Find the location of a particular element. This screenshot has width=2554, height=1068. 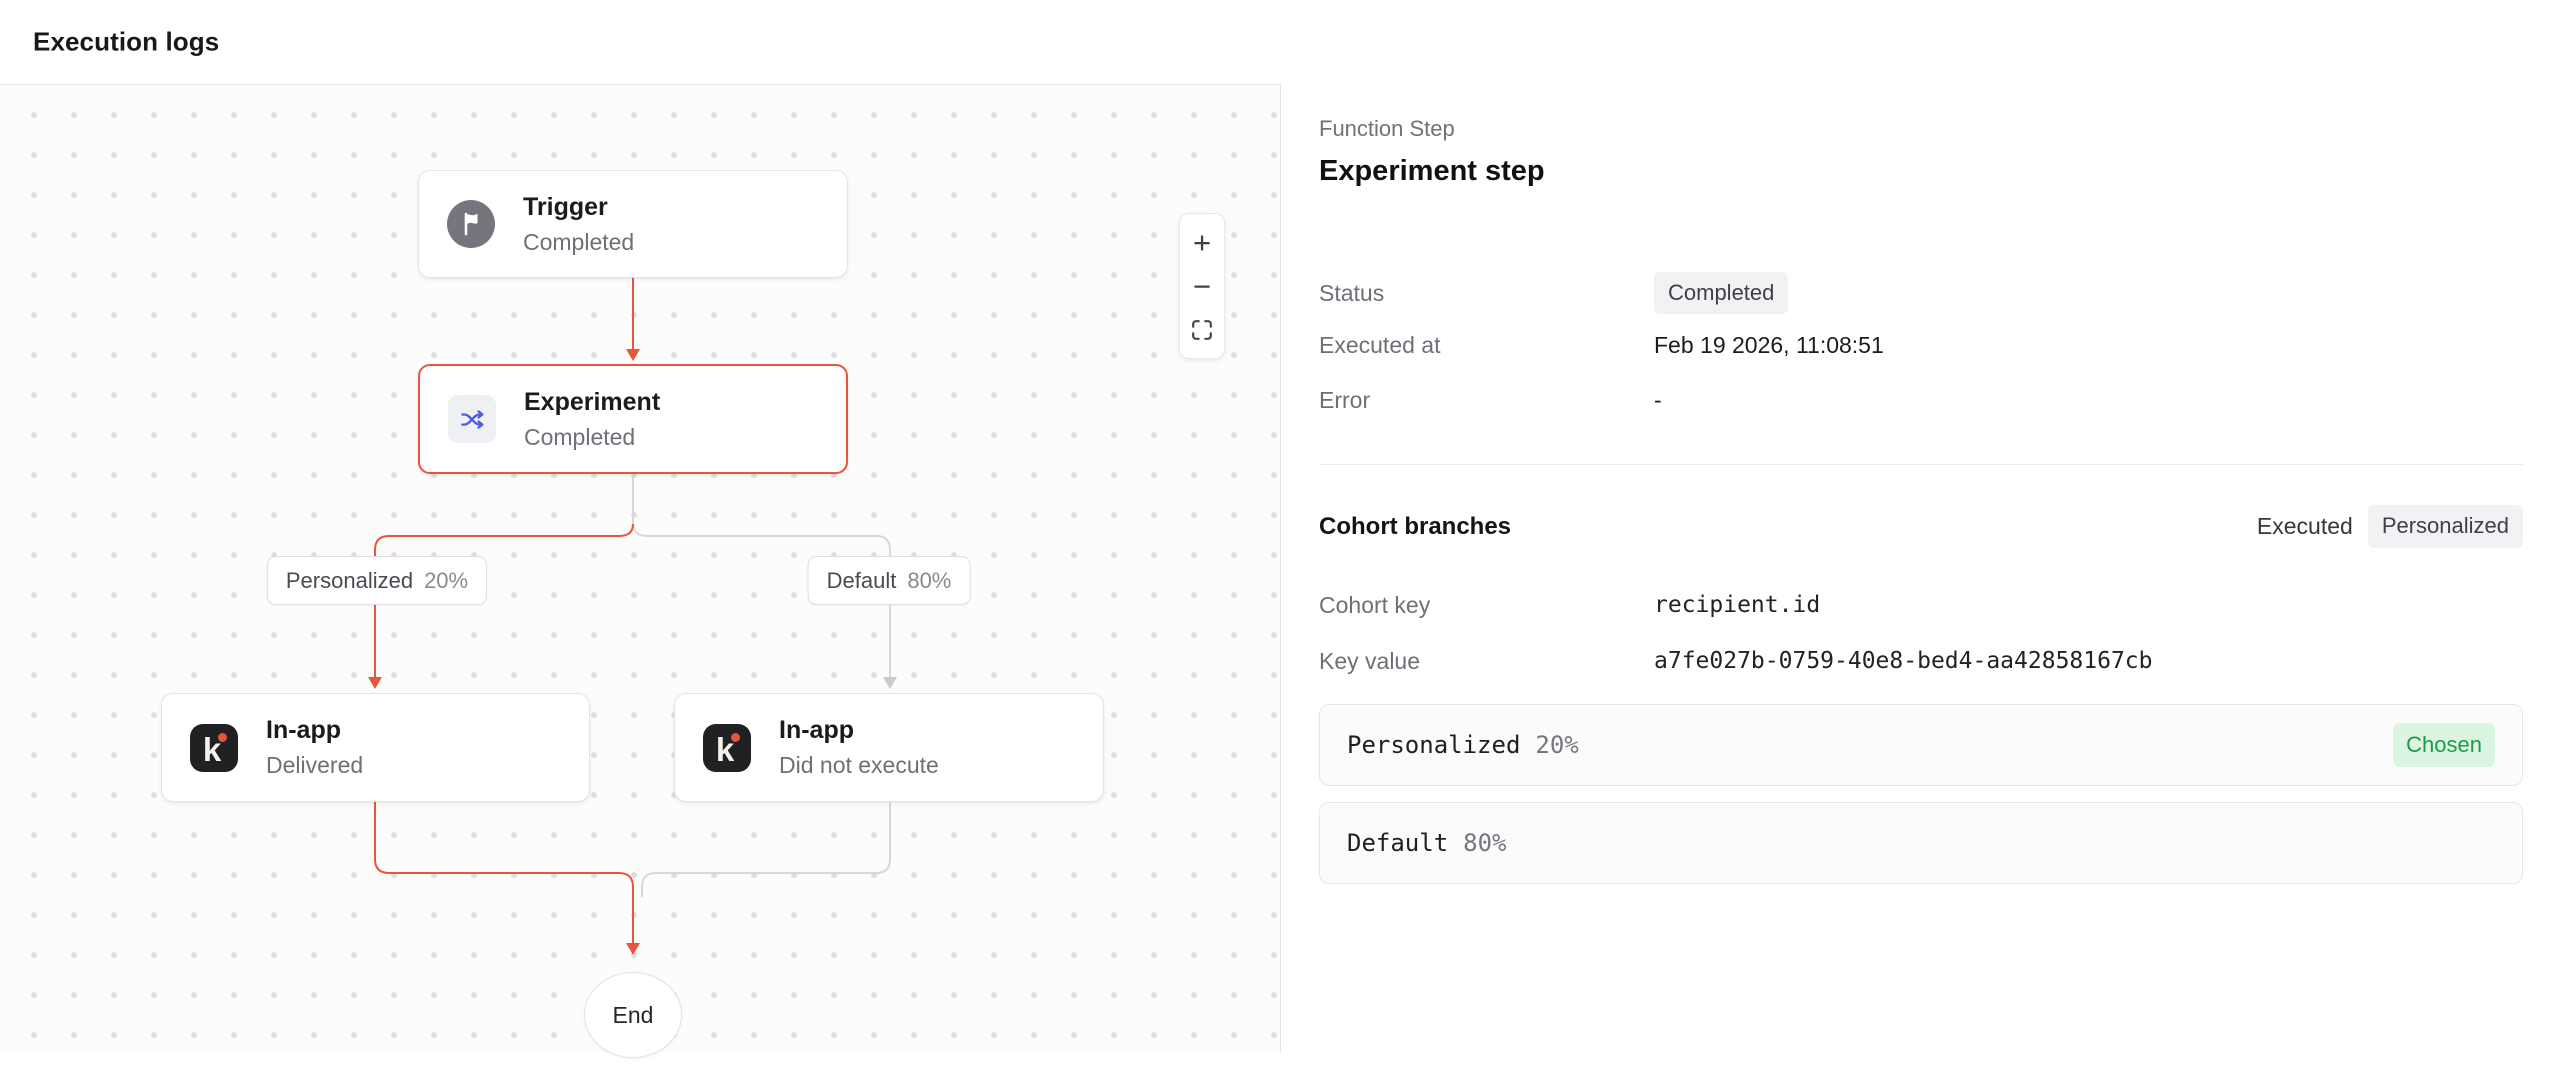

branch-label-personalized: Personalized 20% is located at coordinates (377, 580).